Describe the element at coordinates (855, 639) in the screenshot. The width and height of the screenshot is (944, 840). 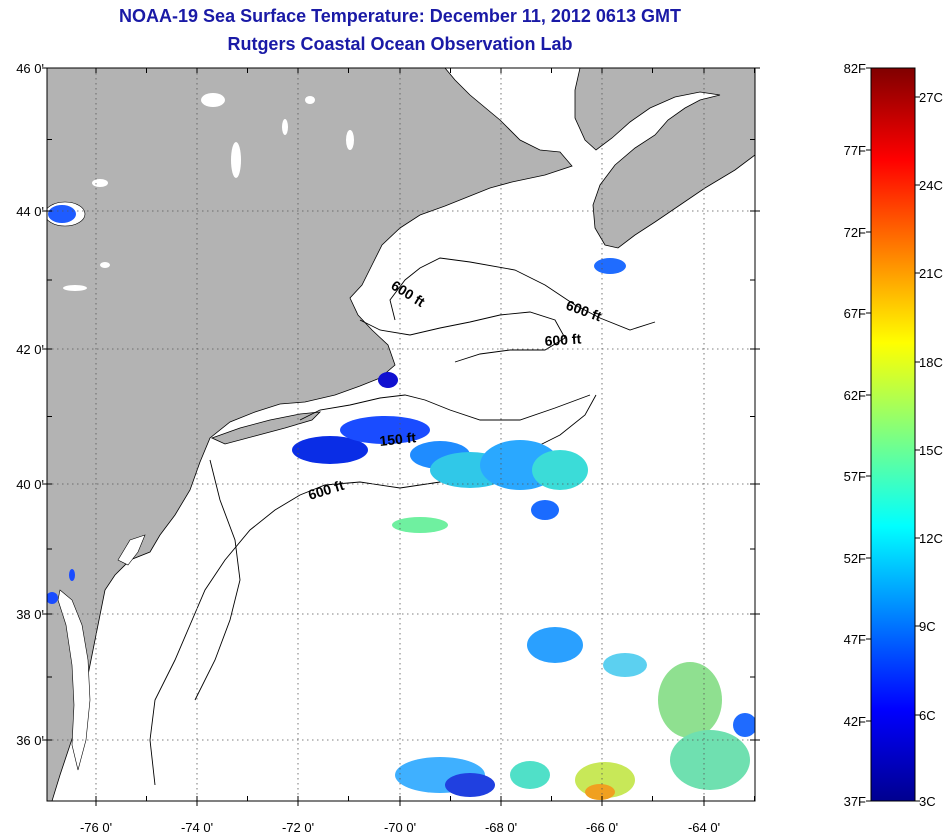
I see `colorbar-f-label: 47F` at that location.